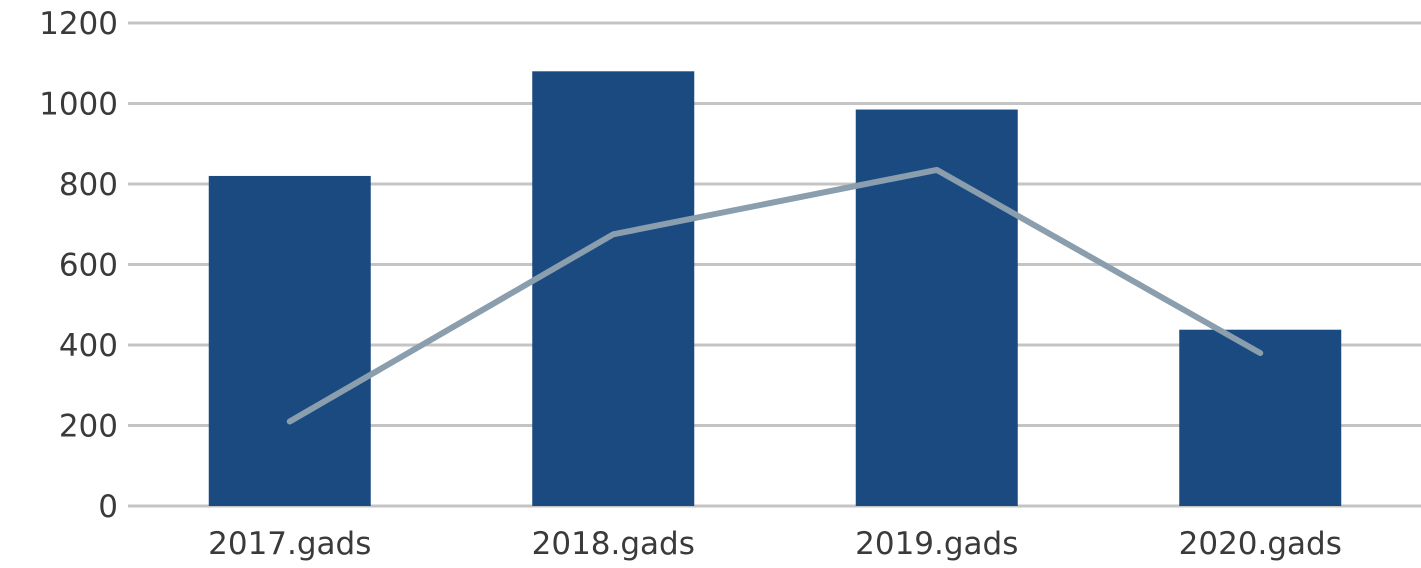 Image resolution: width=1421 pixels, height=568 pixels. I want to click on x-axis-tick-labels: 2017.gads 2018.gads 2019.gads 2020.gads, so click(775, 544).